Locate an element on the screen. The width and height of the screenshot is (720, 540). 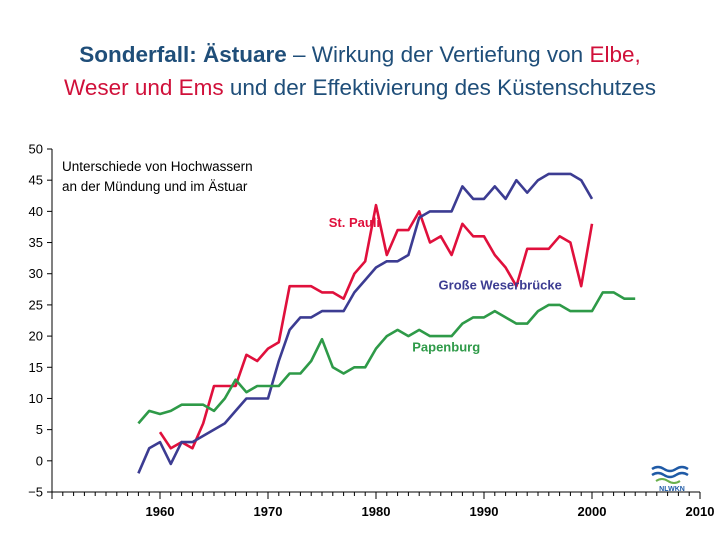
y-tick-label: 5 is located at coordinates (39, 429).